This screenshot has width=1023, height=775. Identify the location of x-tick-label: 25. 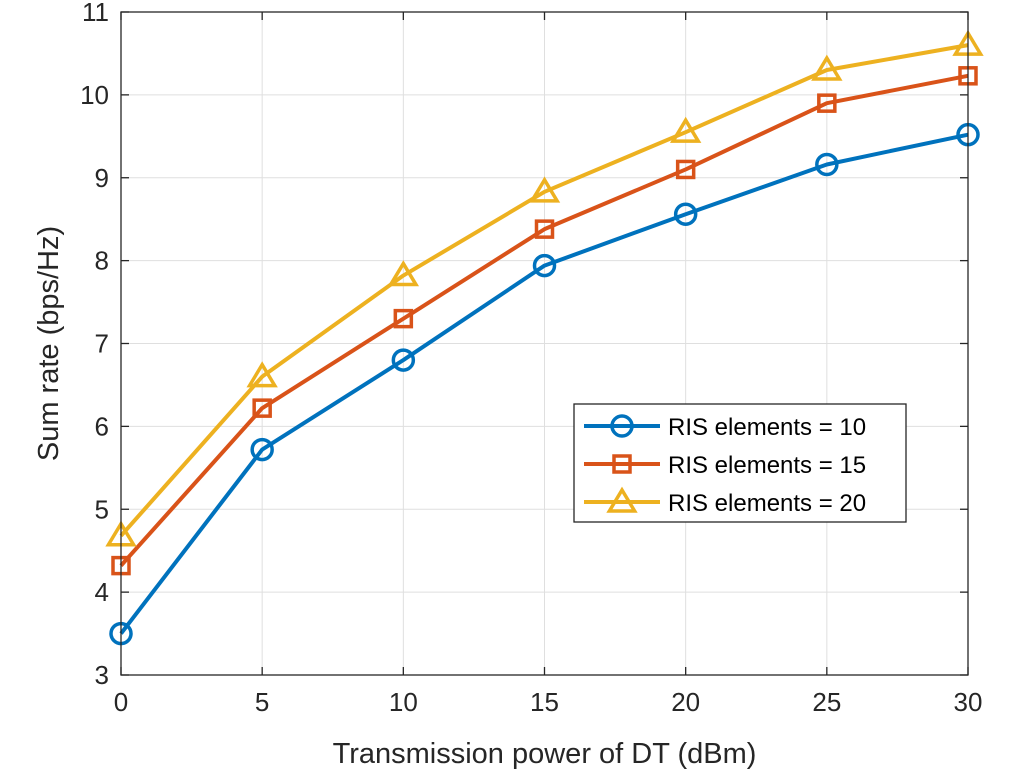
(826, 702).